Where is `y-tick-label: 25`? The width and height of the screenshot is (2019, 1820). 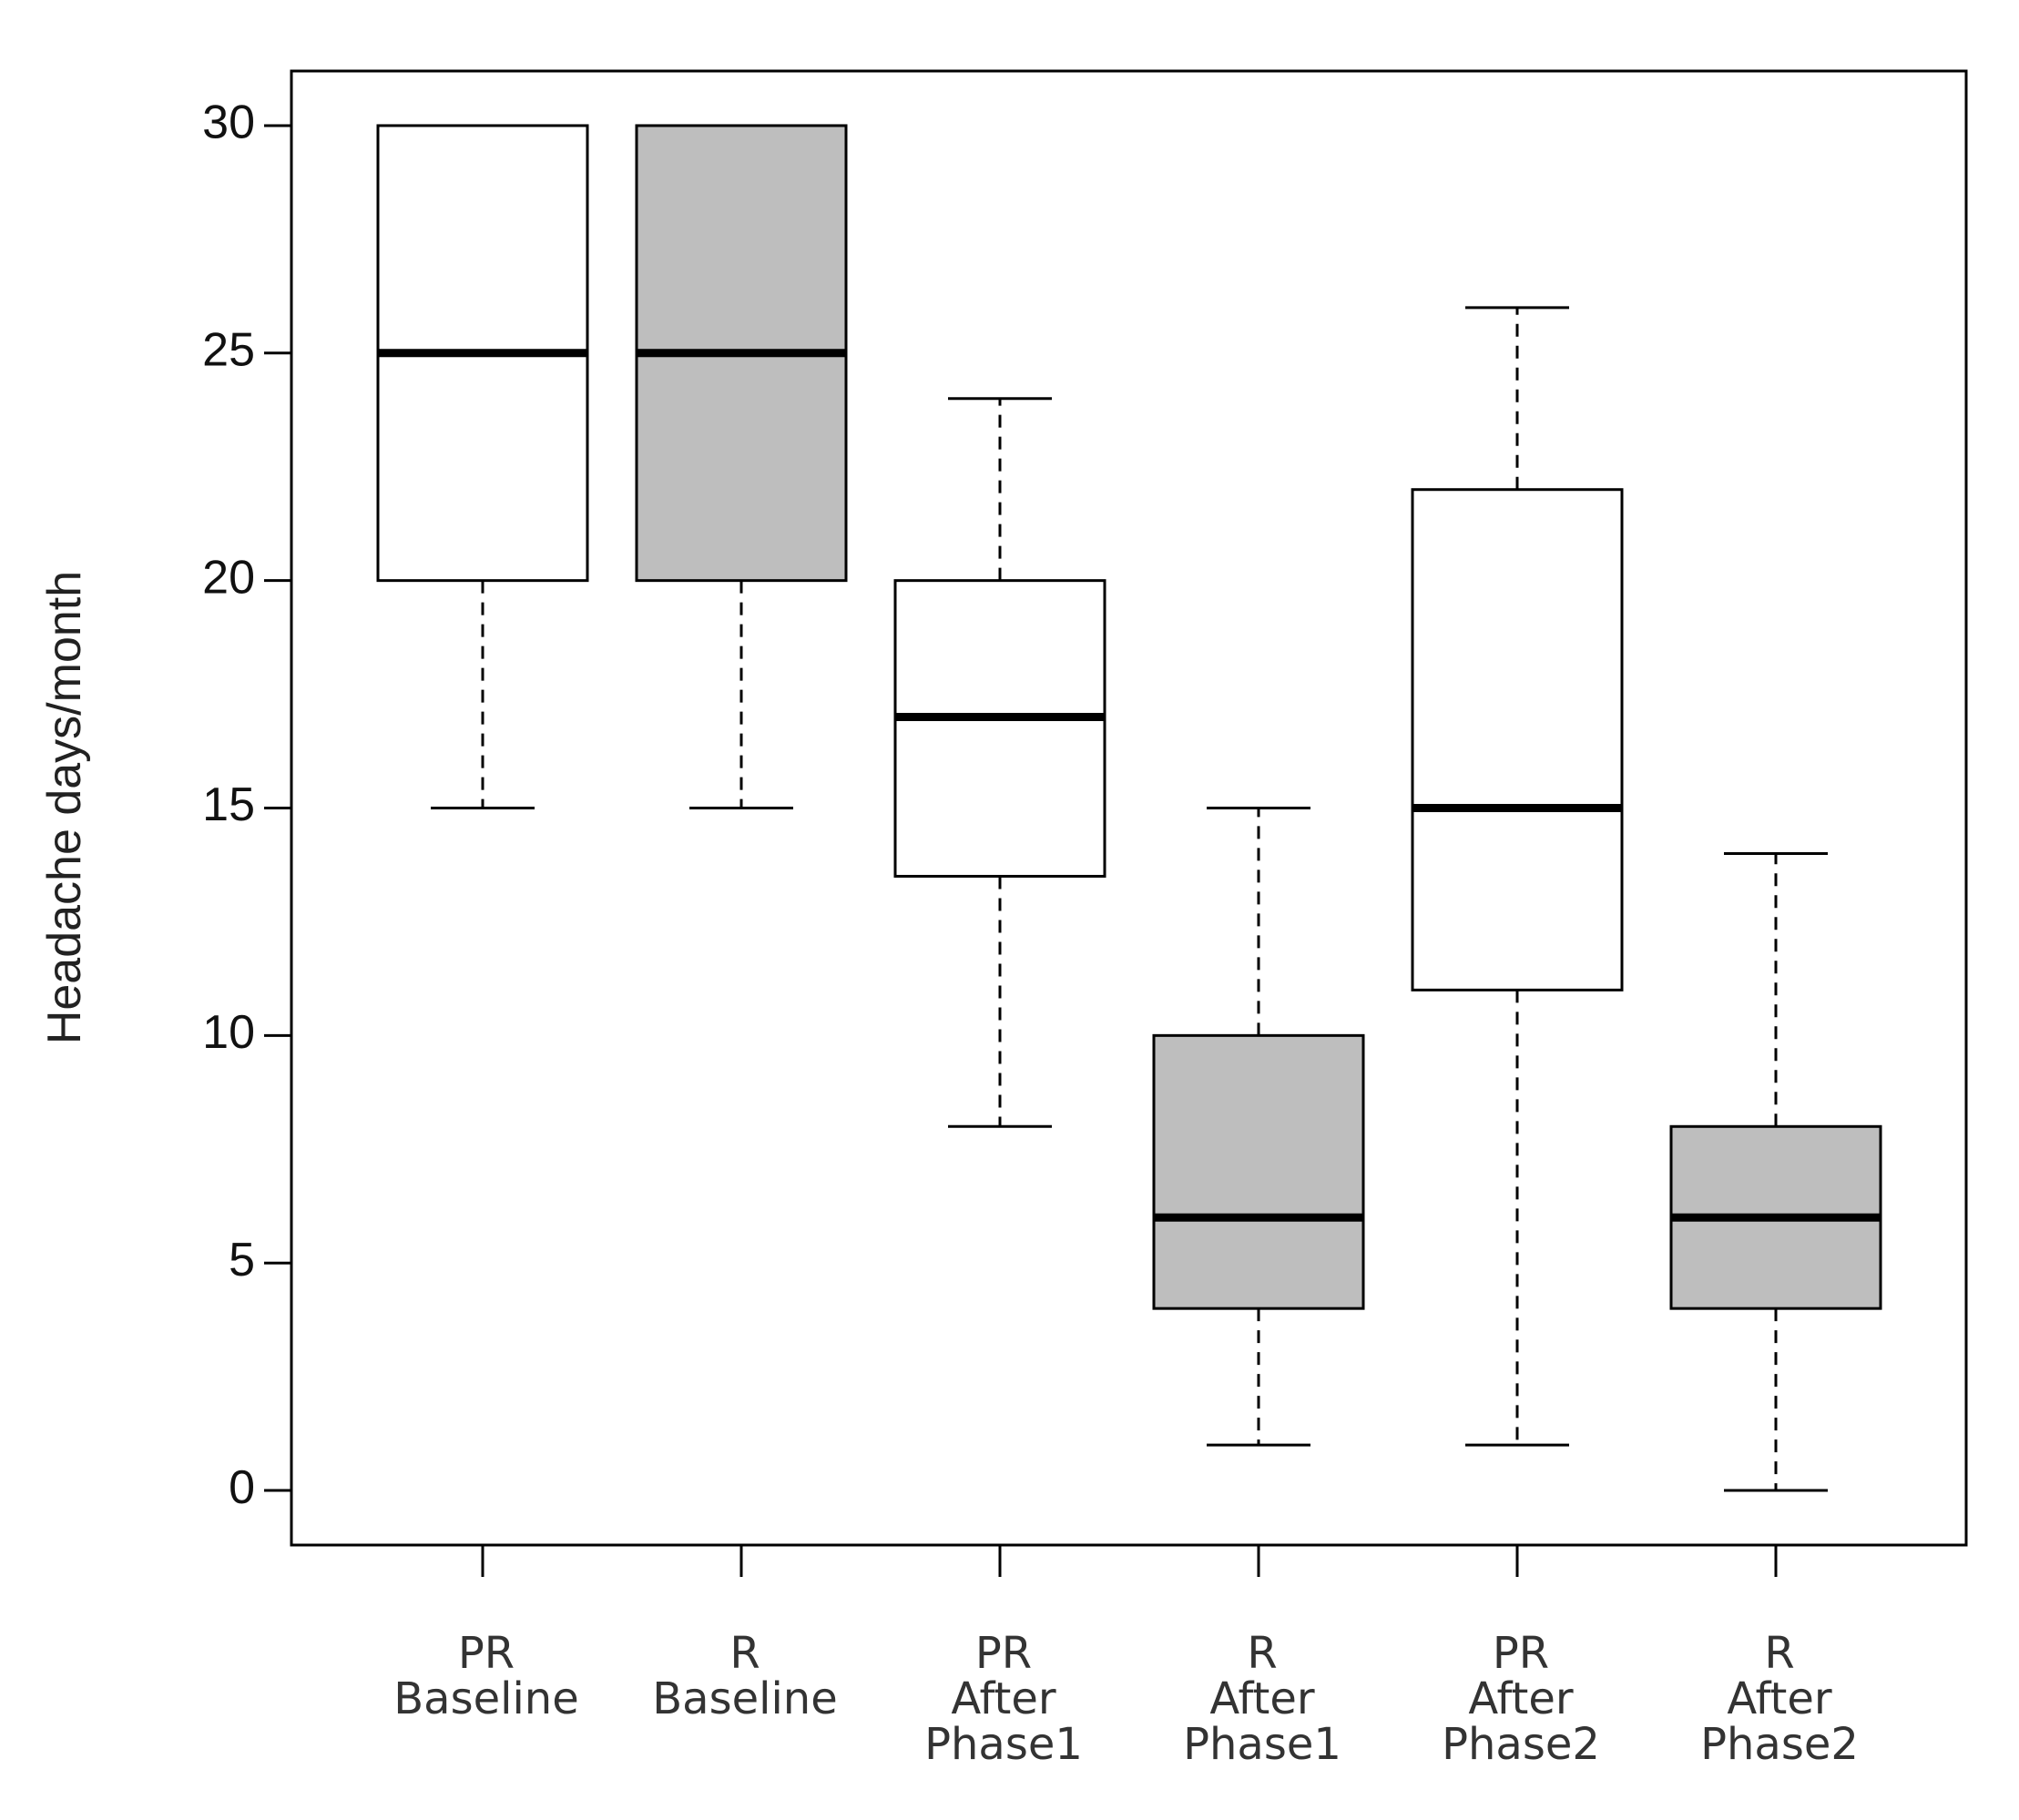 y-tick-label: 25 is located at coordinates (228, 350).